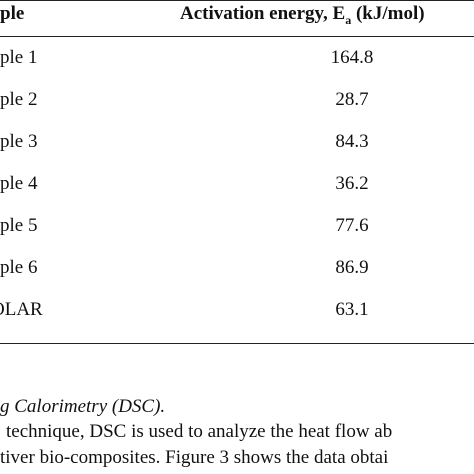  Describe the element at coordinates (263, 13) in the screenshot. I see `header-text: Activation energy, E` at that location.